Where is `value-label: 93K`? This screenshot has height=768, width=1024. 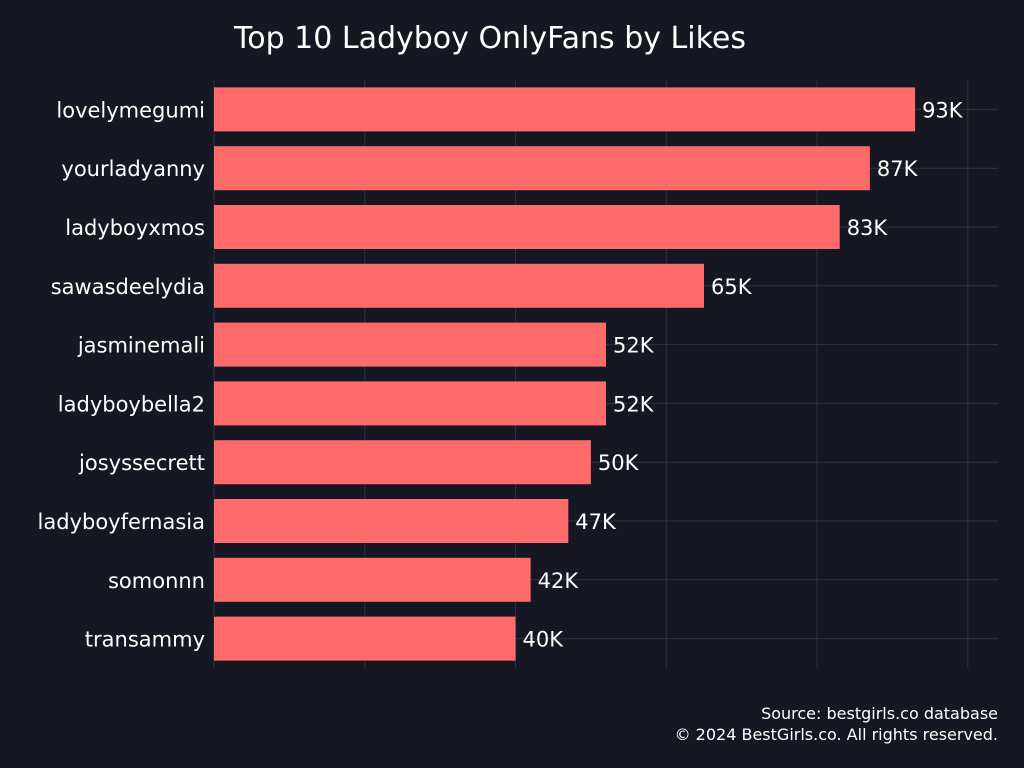
value-label: 93K is located at coordinates (943, 110).